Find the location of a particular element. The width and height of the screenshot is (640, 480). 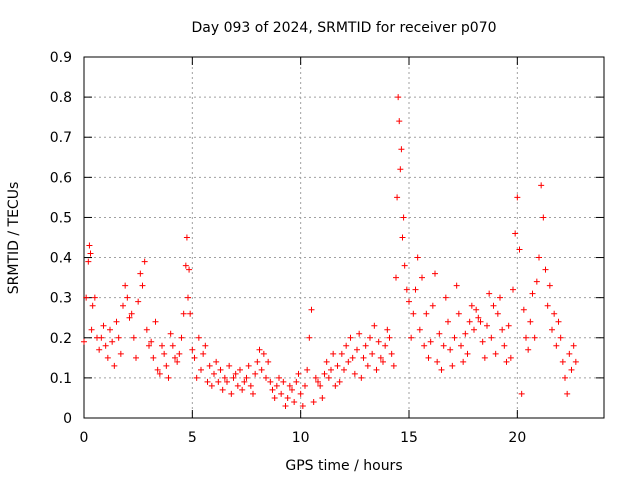

x-tick-label: 15 is located at coordinates (409, 438).